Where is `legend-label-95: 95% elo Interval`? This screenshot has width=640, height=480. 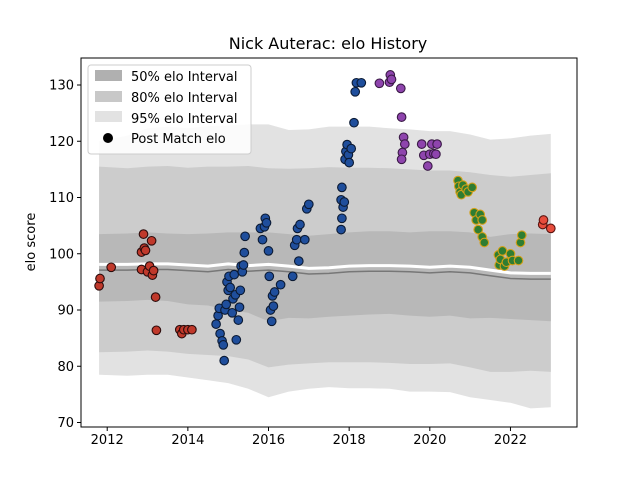
legend-label-95: 95% elo Interval is located at coordinates (184, 119).